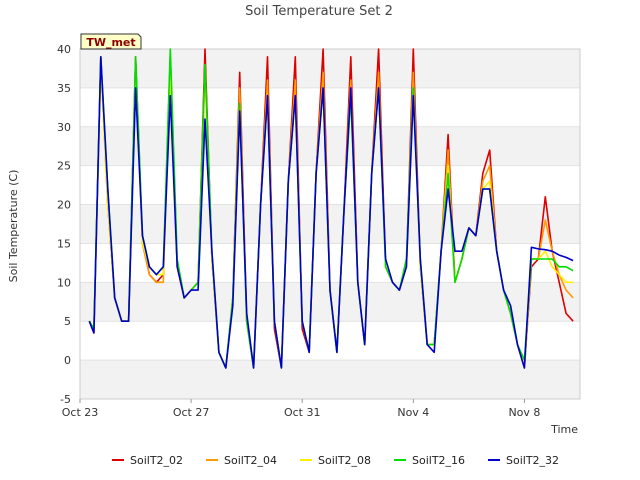  Describe the element at coordinates (64, 282) in the screenshot. I see `y-tick-label: 10` at that location.